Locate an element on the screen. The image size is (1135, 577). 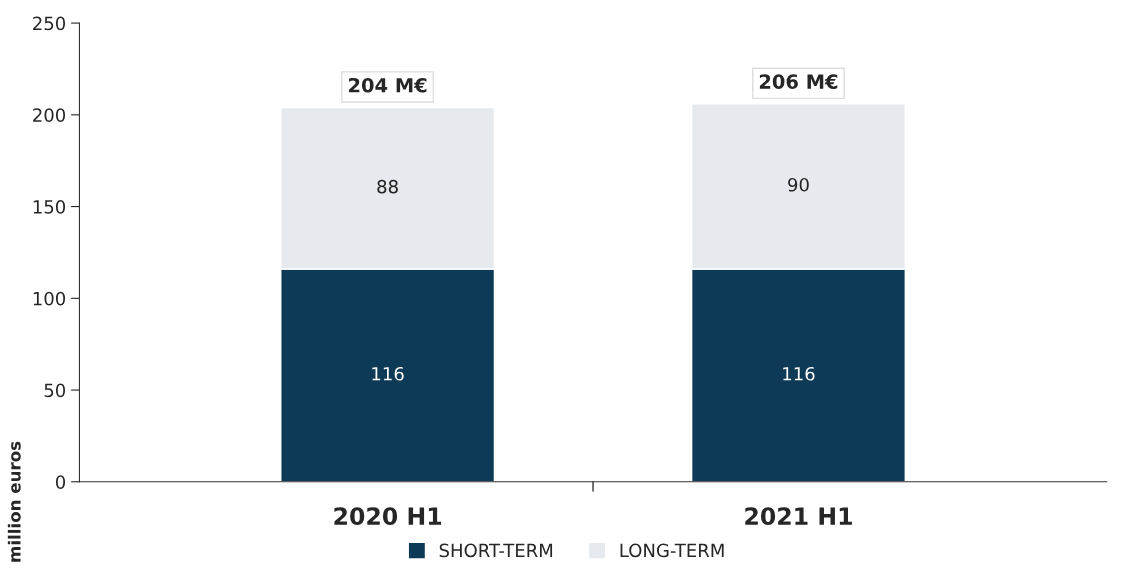
y-tick-label: 150 is located at coordinates (49, 207).